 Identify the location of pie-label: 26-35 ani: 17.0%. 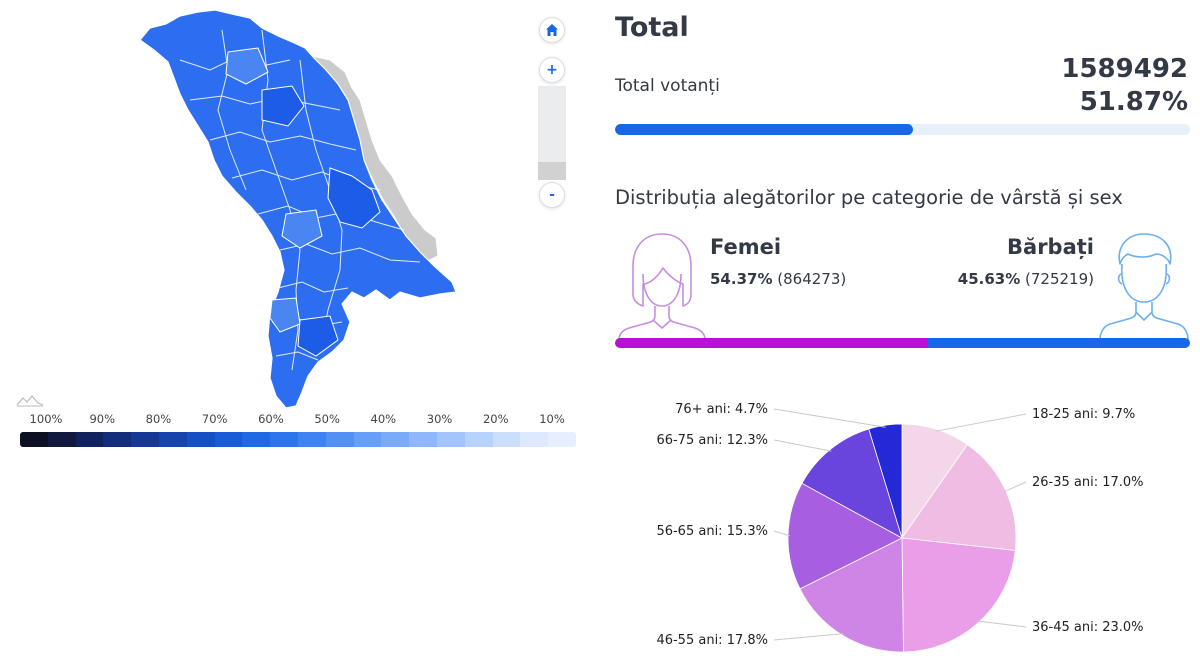
(1088, 482).